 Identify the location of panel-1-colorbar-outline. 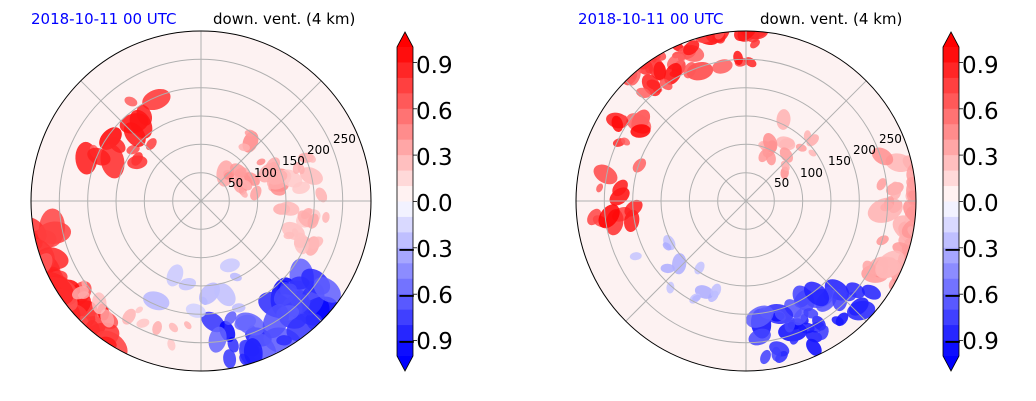
(405, 201).